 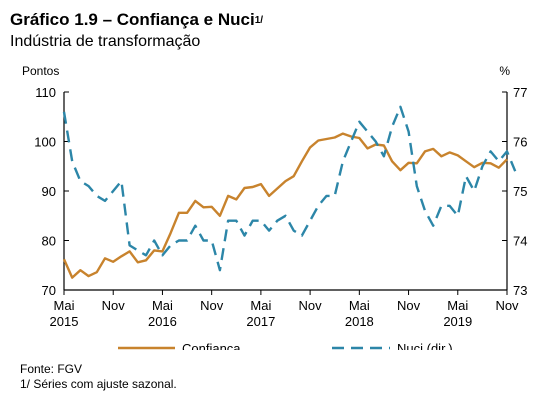 What do you see at coordinates (45, 142) in the screenshot?
I see `y-tick-label-left: 100` at bounding box center [45, 142].